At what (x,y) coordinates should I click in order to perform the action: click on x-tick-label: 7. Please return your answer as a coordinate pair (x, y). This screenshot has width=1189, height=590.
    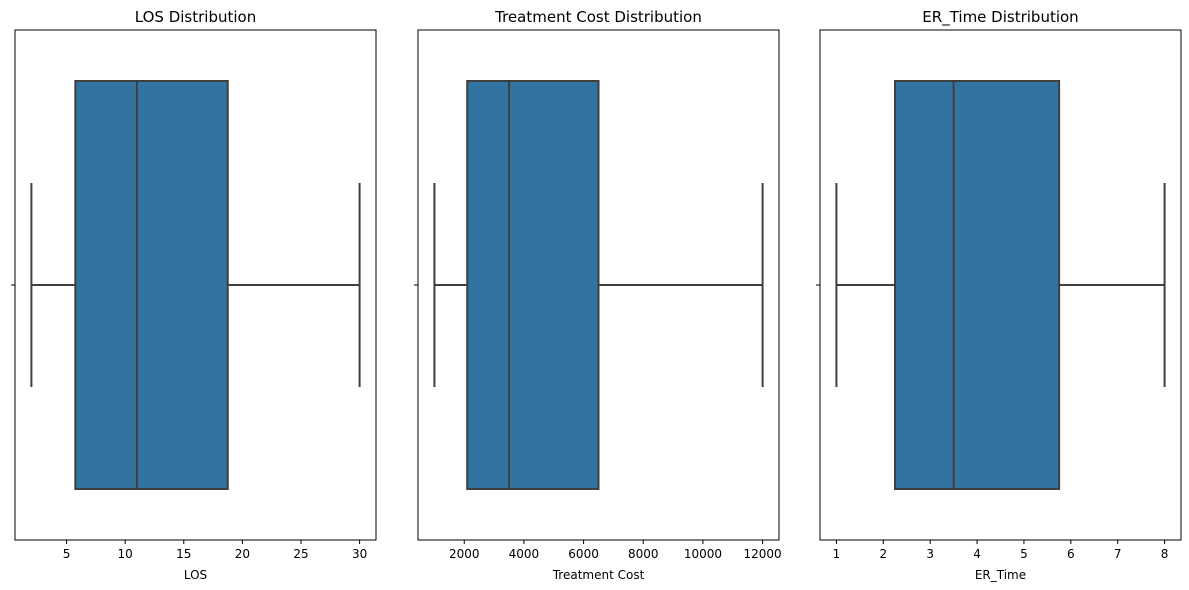
    Looking at the image, I should click on (1118, 554).